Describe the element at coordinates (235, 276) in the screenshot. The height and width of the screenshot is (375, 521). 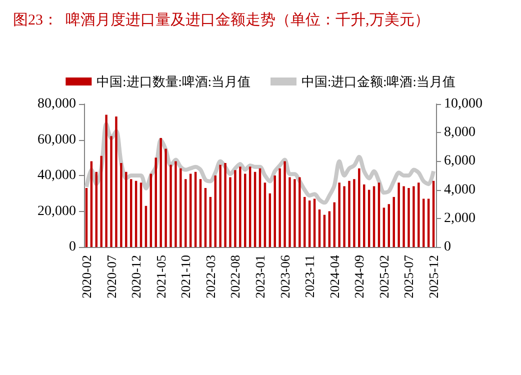
I see `x-tick-label: 2022-08` at that location.